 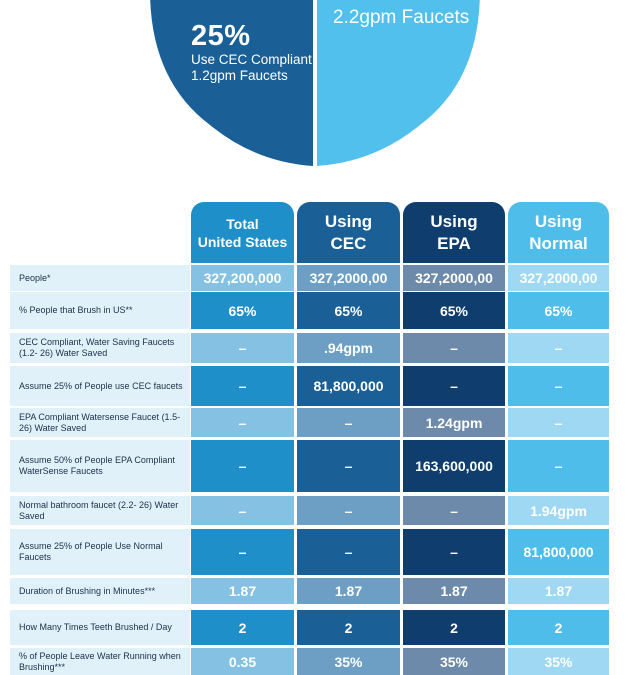 I want to click on column-header-epa: Using EPA, so click(x=454, y=232).